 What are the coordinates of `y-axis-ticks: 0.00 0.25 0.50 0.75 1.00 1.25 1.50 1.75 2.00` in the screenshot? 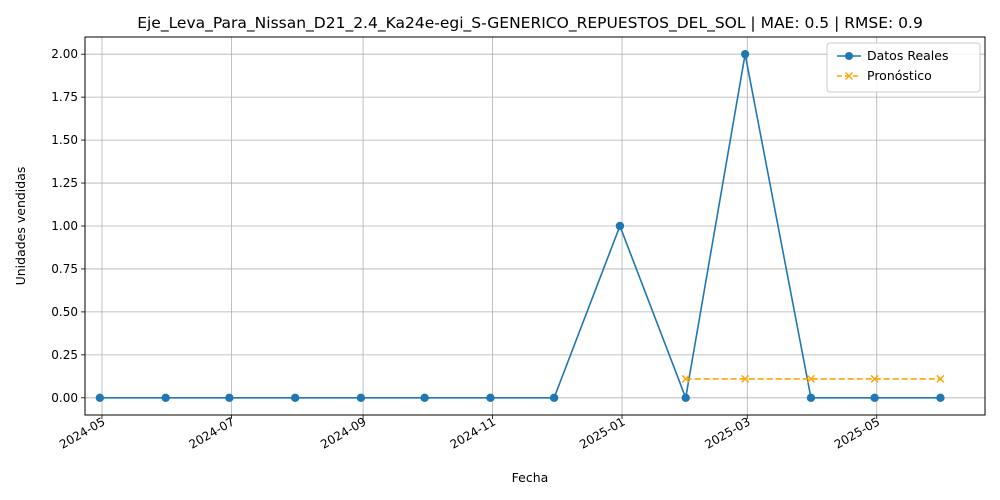 It's located at (68, 226).